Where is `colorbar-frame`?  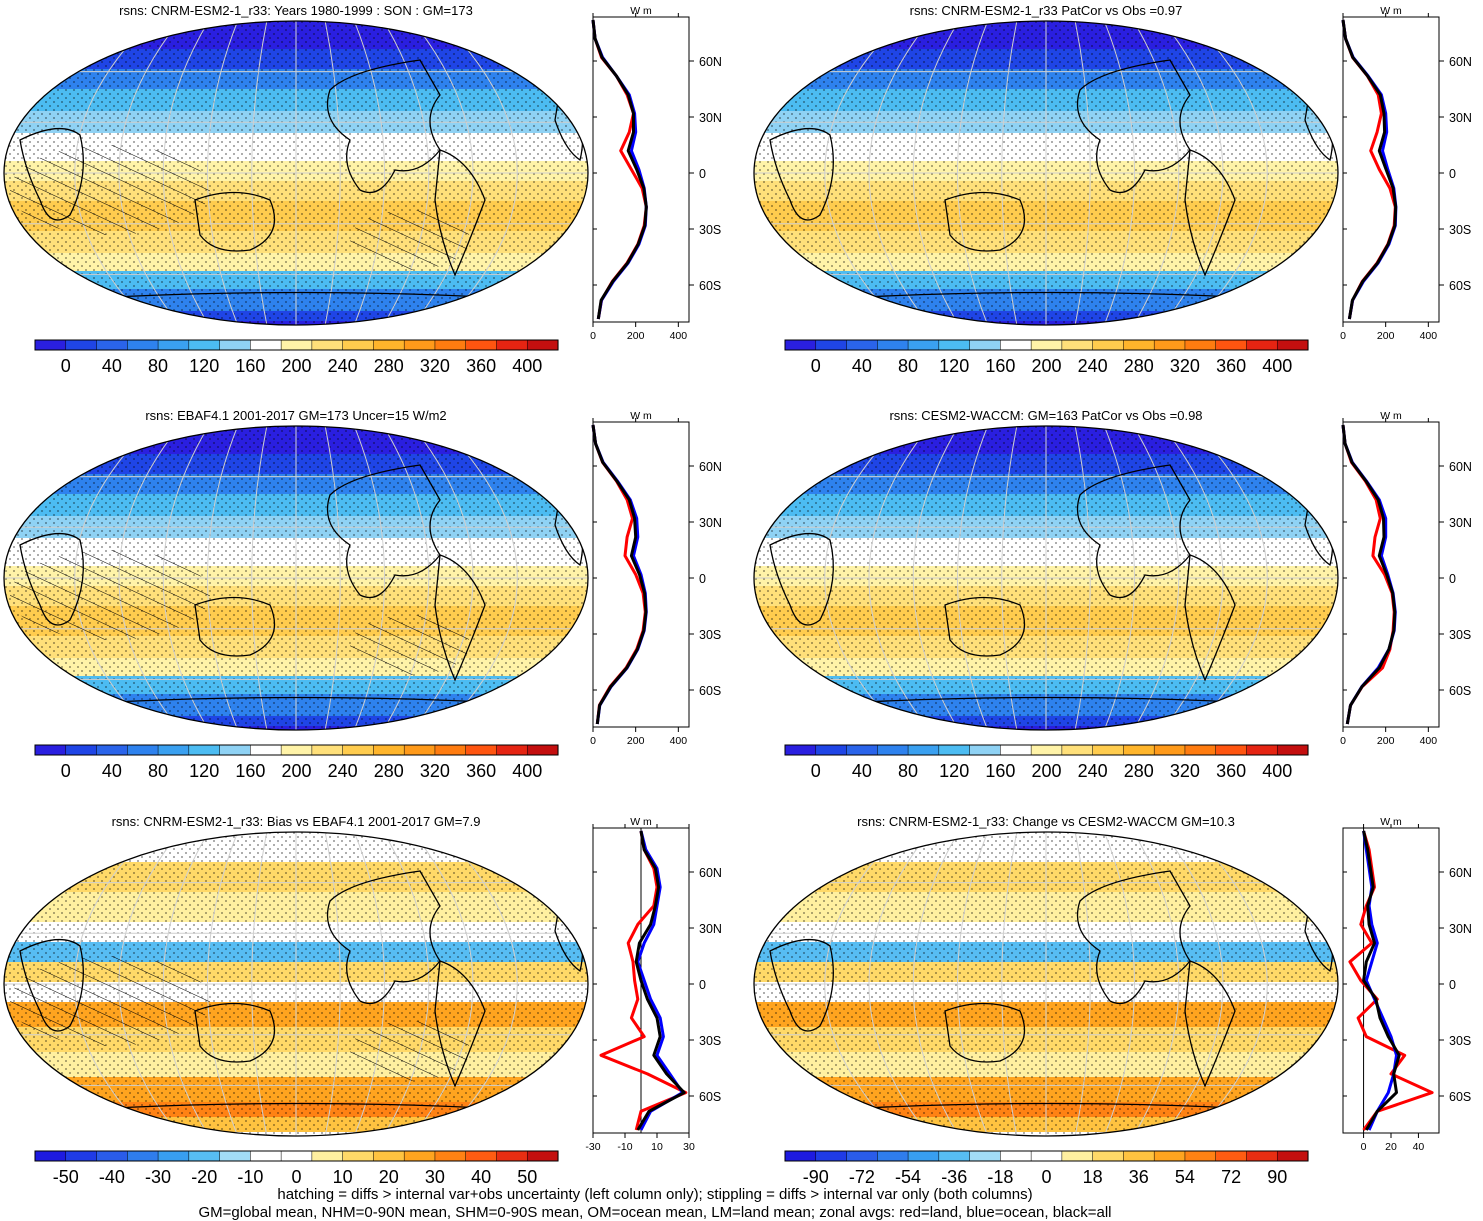
colorbar-frame is located at coordinates (1046, 750).